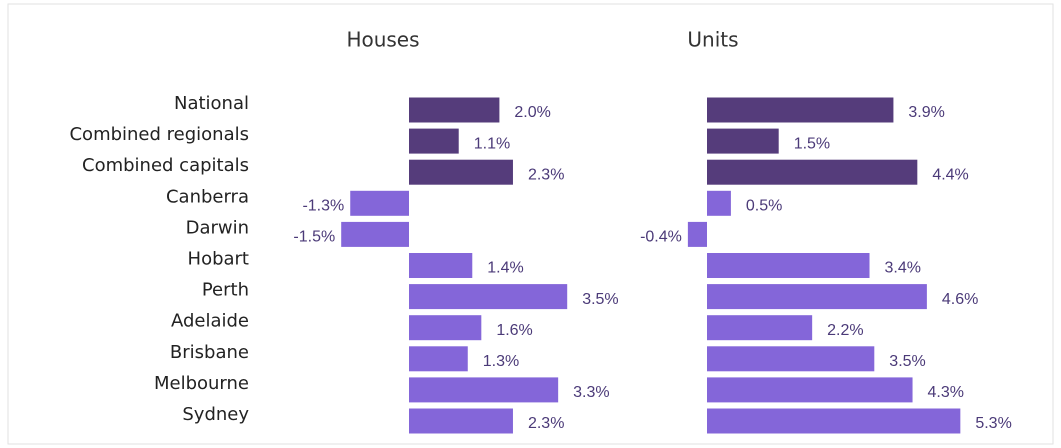 The height and width of the screenshot is (448, 1061). Describe the element at coordinates (764, 206) in the screenshot. I see `value-label: 0.5%` at that location.